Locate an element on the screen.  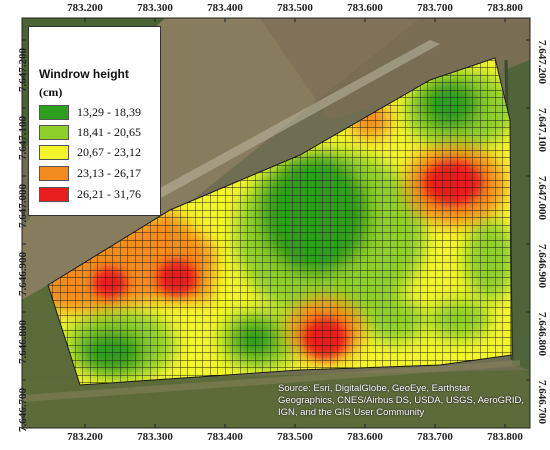
y-tick-left: 7.646.900 is located at coordinates (23, 274).